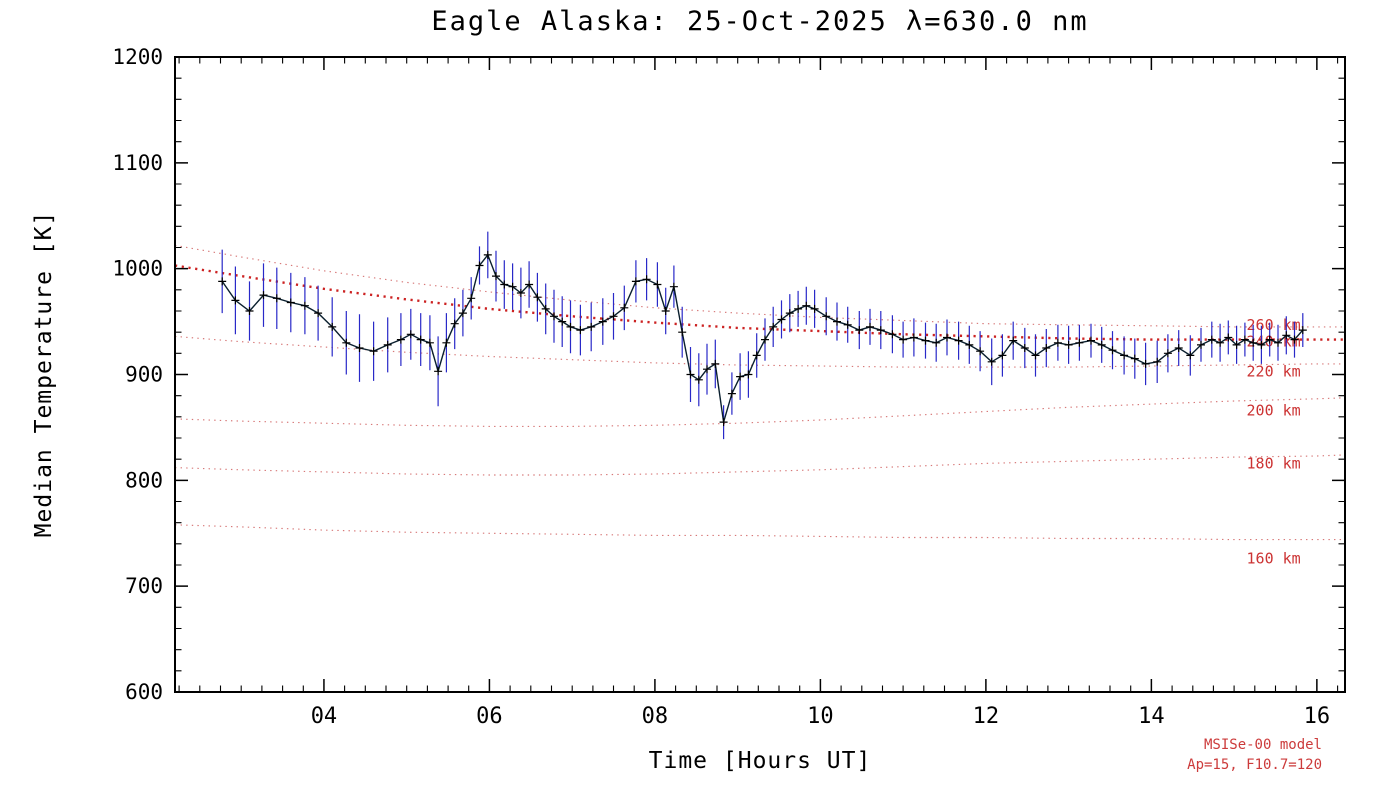 The image size is (1400, 804). I want to click on x-tick-label: 06, so click(489, 716).